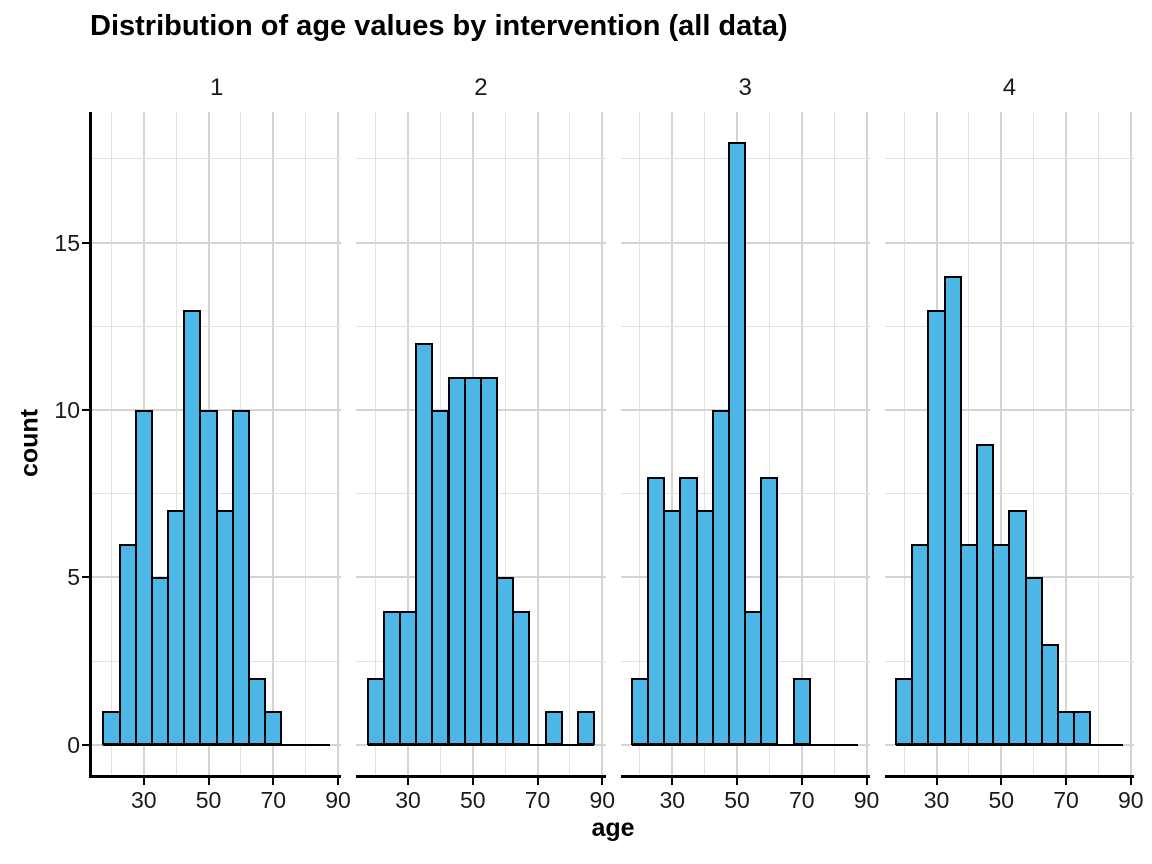  Describe the element at coordinates (67, 242) in the screenshot. I see `y-axis-tick-label: 15` at that location.